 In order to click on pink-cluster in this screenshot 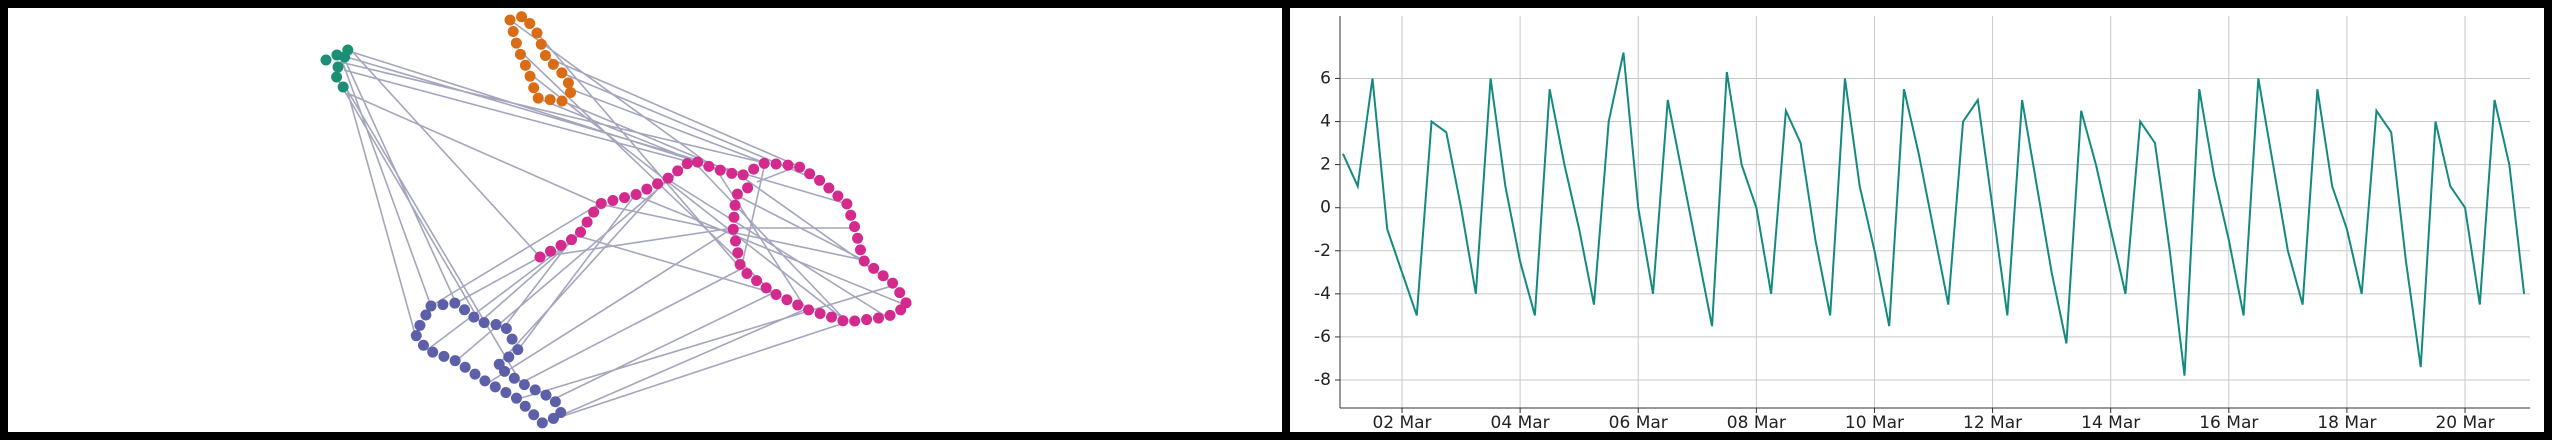, I will do `click(725, 240)`.